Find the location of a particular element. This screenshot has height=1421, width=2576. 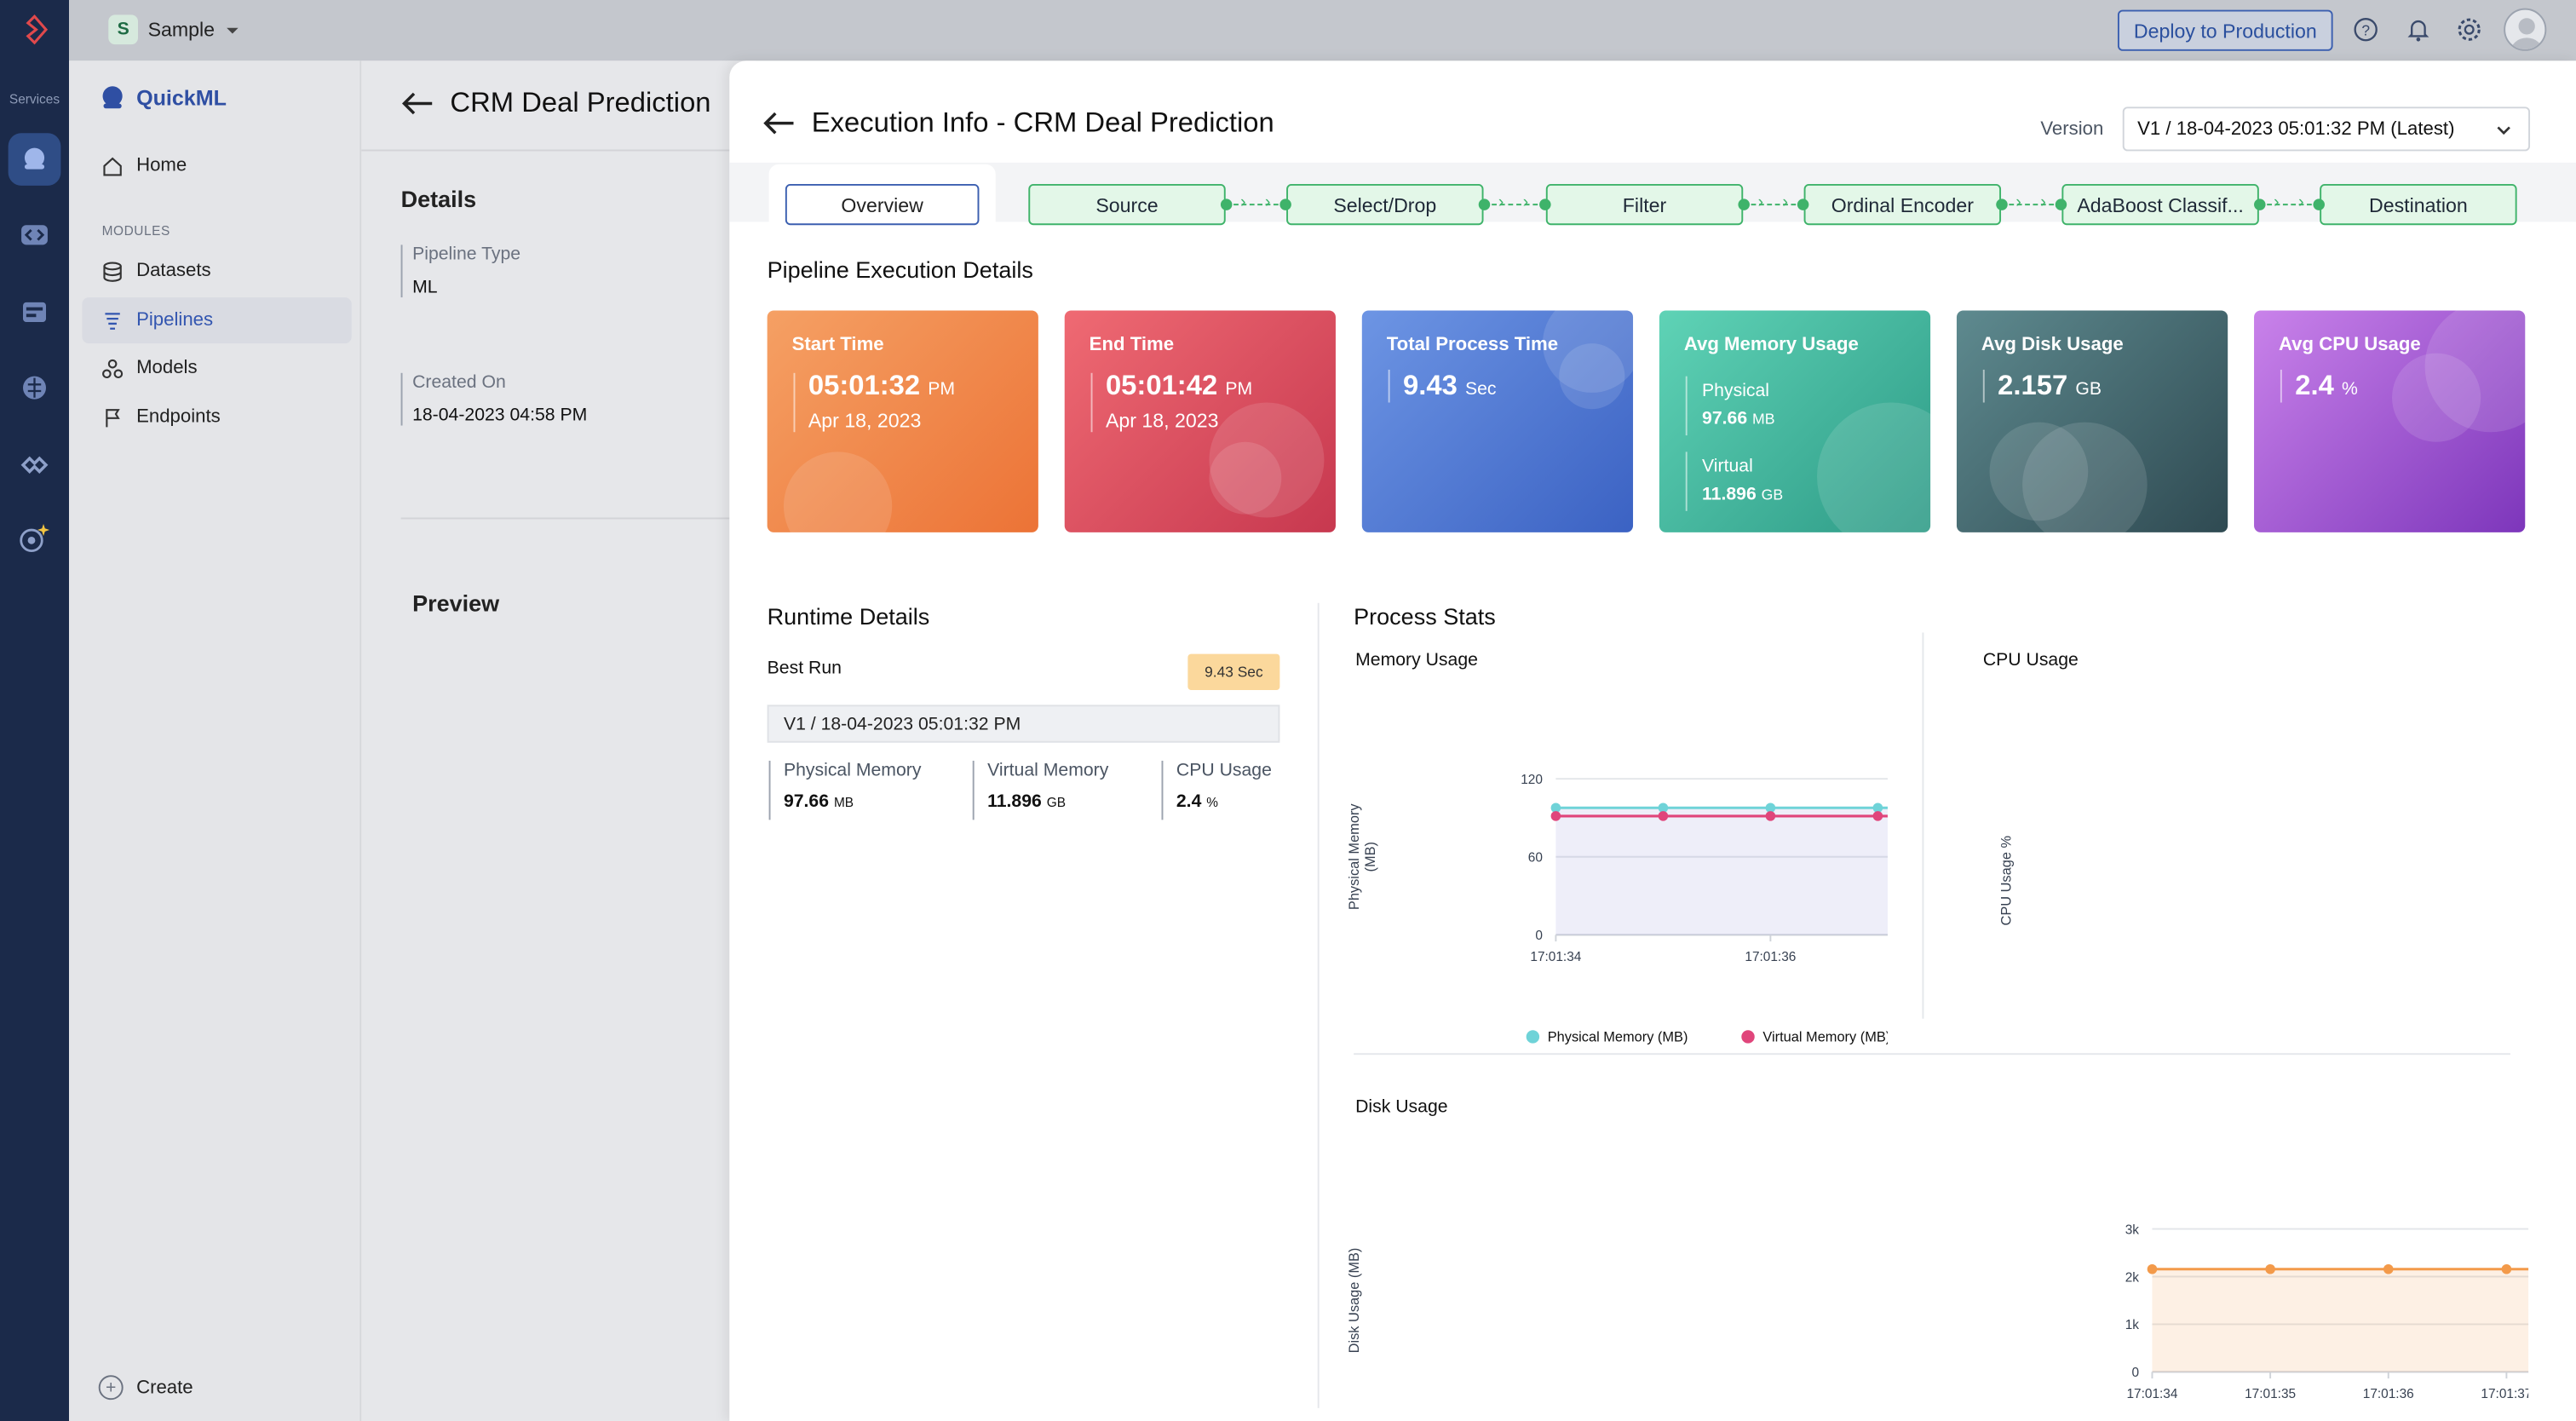

disk-chart-title: Disk Usage is located at coordinates (1402, 1107).